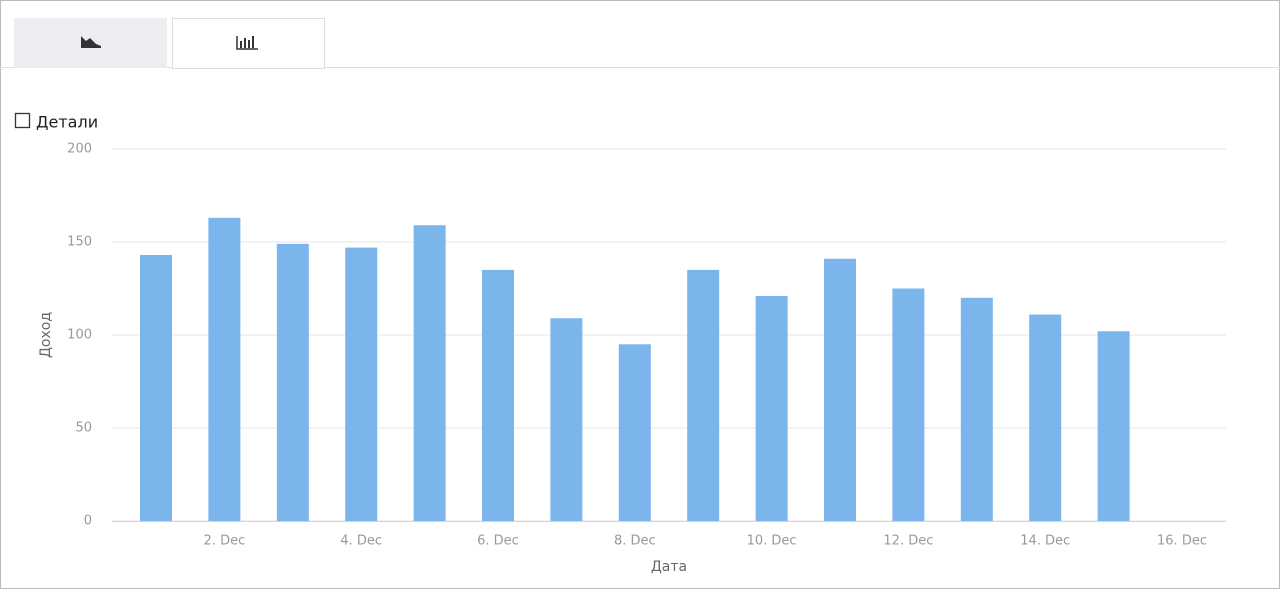 The height and width of the screenshot is (593, 1280). Describe the element at coordinates (635, 541) in the screenshot. I see `x-tick-label: 8. Dec` at that location.